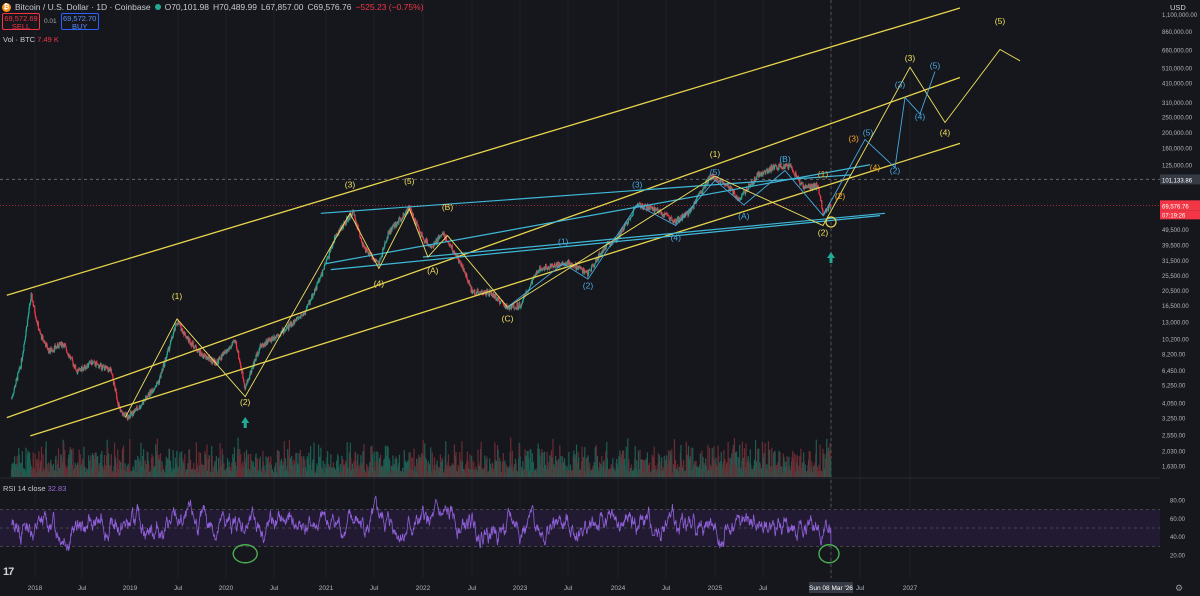 The width and height of the screenshot is (1200, 596). Describe the element at coordinates (79, 22) in the screenshot. I see `buy-button: 69,572.70 BUY` at that location.